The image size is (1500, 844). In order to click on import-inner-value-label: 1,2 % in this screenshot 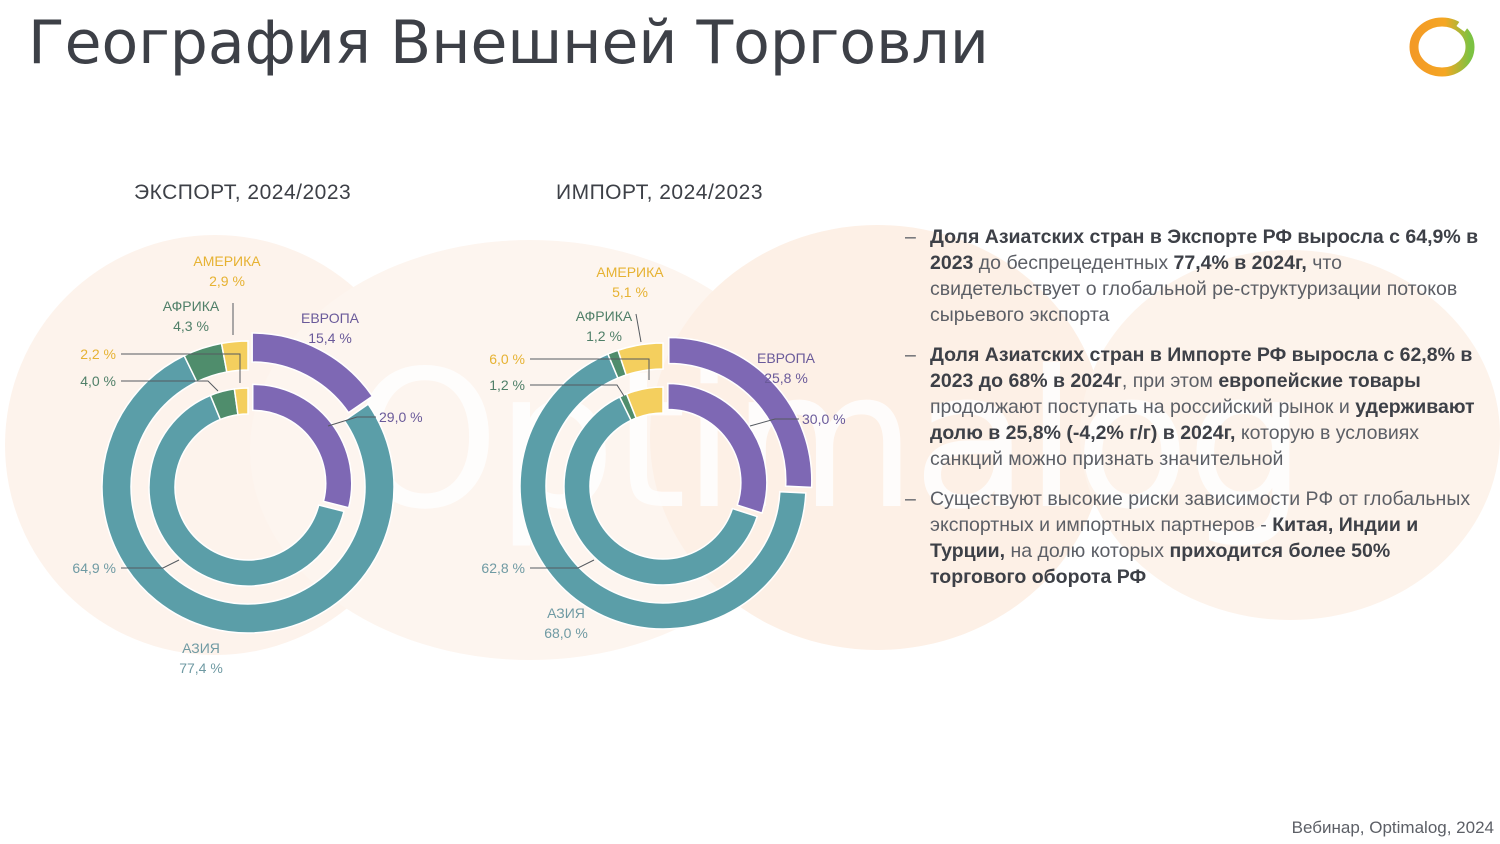, I will do `click(507, 385)`.